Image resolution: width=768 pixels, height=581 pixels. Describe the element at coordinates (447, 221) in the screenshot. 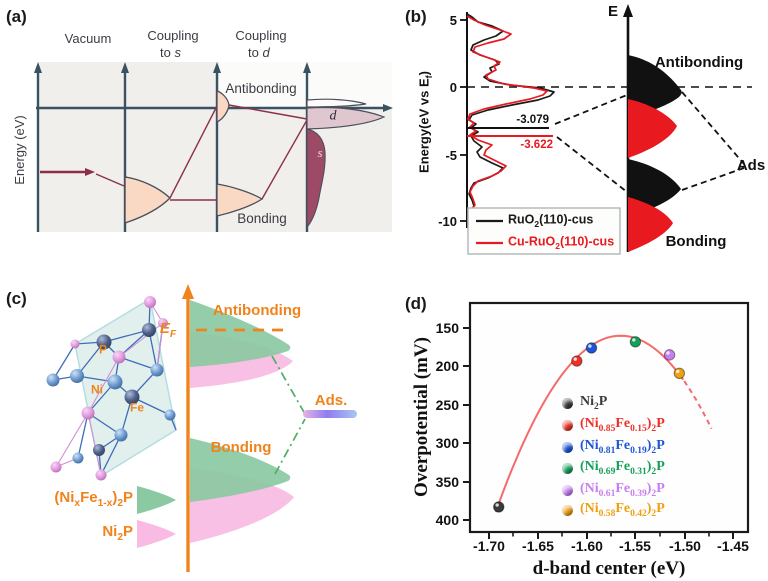

I see `svg-text: -10` at that location.